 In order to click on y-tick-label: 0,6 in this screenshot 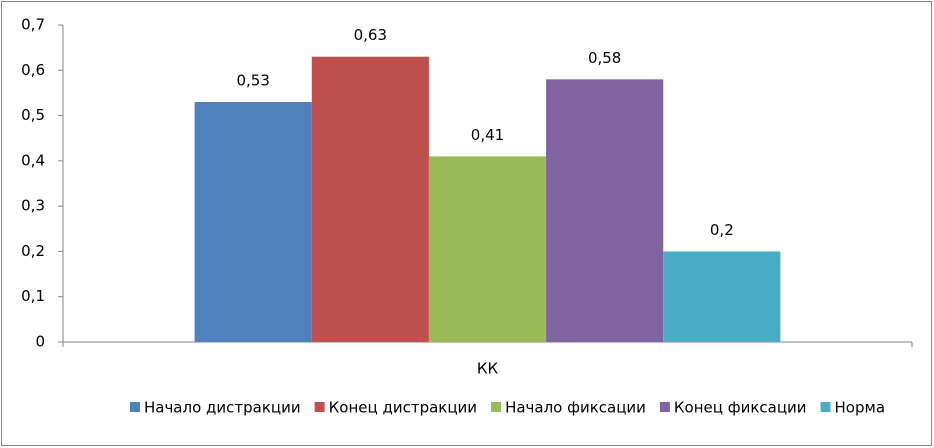, I will do `click(33, 70)`.